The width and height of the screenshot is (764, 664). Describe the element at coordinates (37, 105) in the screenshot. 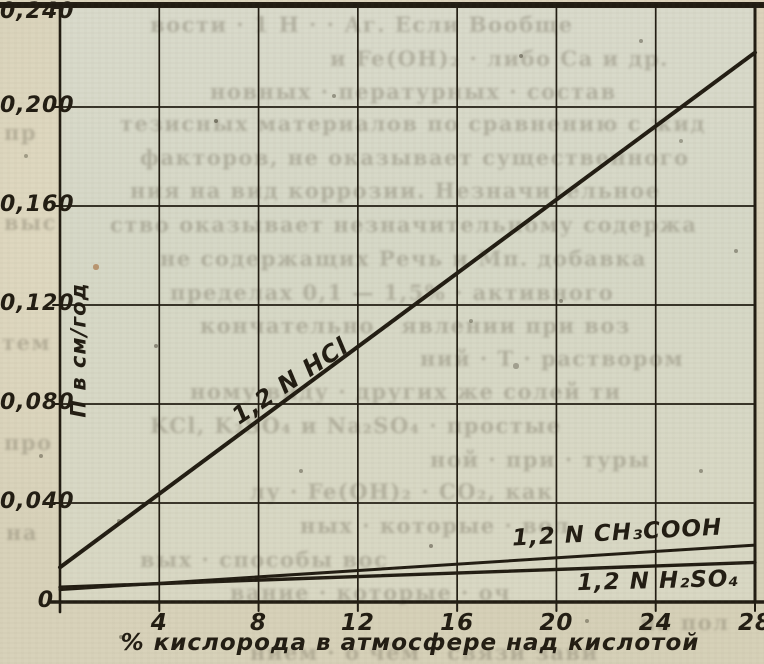

I see `y-tick-label: 0,200` at that location.